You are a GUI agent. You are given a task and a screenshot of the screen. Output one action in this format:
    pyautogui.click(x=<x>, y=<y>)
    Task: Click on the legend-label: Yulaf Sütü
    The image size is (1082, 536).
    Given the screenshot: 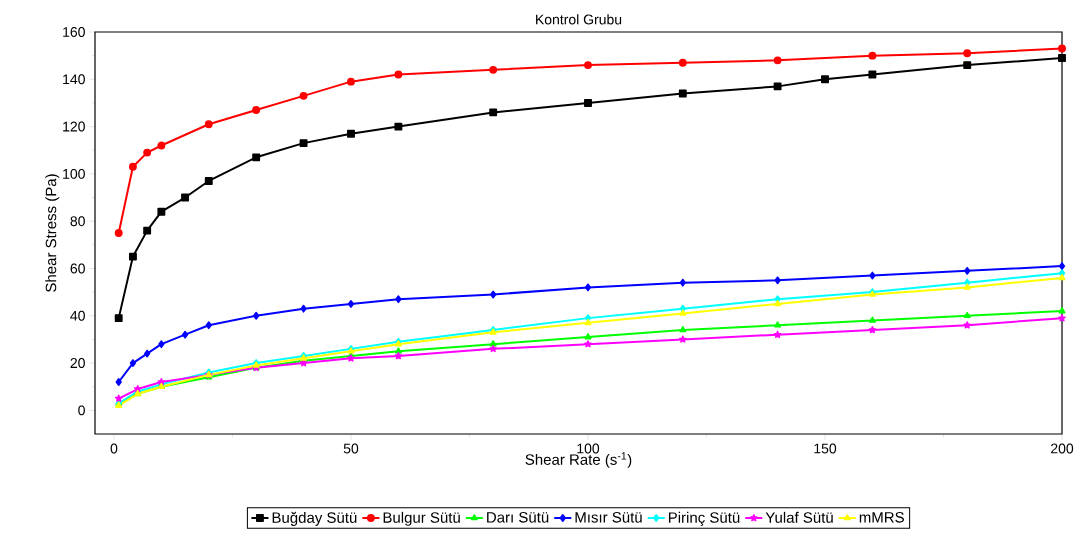 What is the action you would take?
    pyautogui.click(x=799, y=517)
    